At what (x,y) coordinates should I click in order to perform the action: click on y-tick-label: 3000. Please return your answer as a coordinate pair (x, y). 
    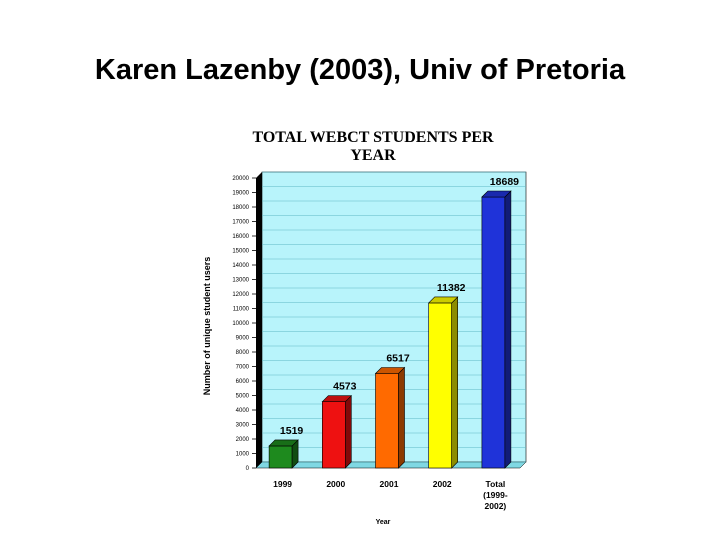
    Looking at the image, I should click on (243, 426).